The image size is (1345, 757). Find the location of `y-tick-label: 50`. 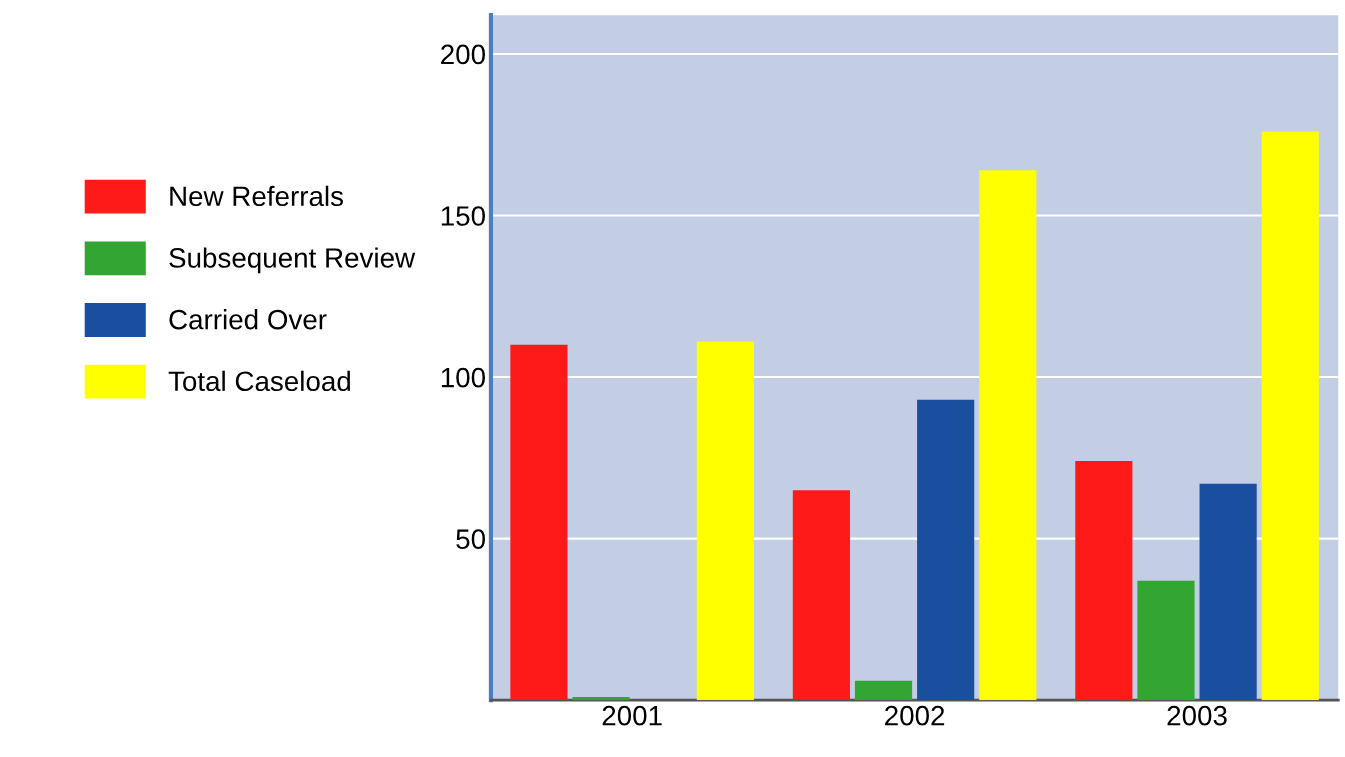

y-tick-label: 50 is located at coordinates (470, 539).